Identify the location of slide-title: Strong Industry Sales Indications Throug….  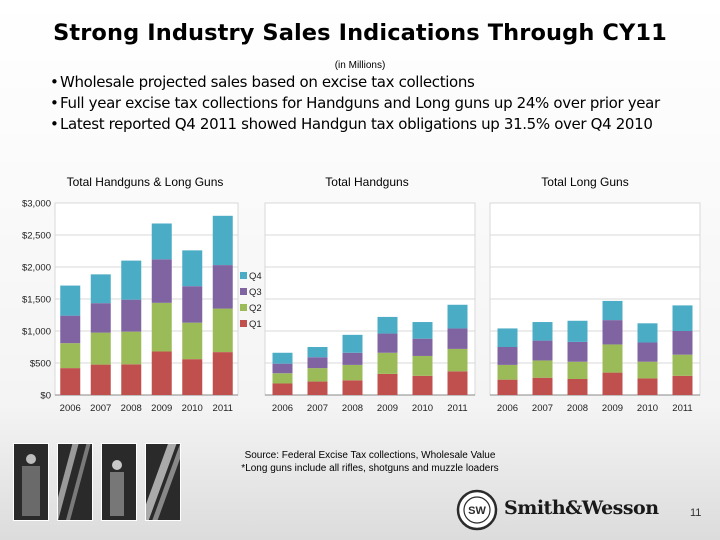
(360, 33).